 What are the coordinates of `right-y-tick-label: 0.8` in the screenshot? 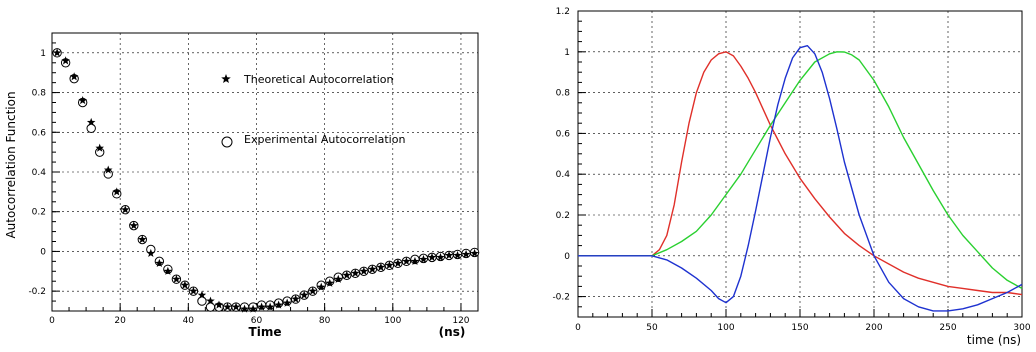 It's located at (563, 94).